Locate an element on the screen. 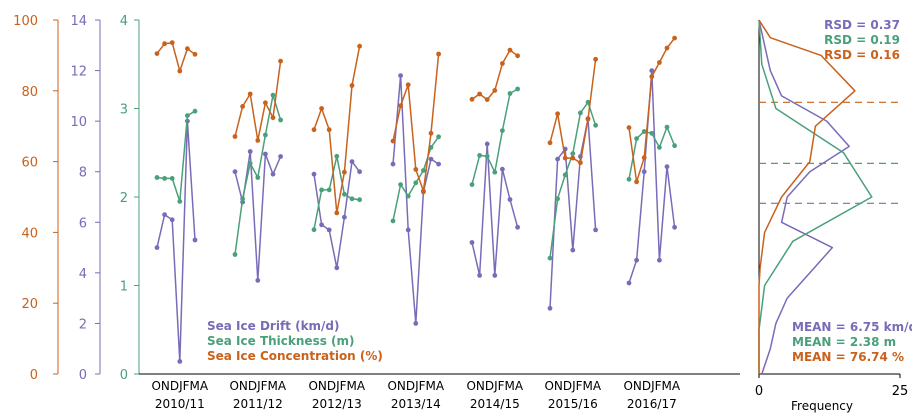  season-label: 2014/15 is located at coordinates (495, 404).